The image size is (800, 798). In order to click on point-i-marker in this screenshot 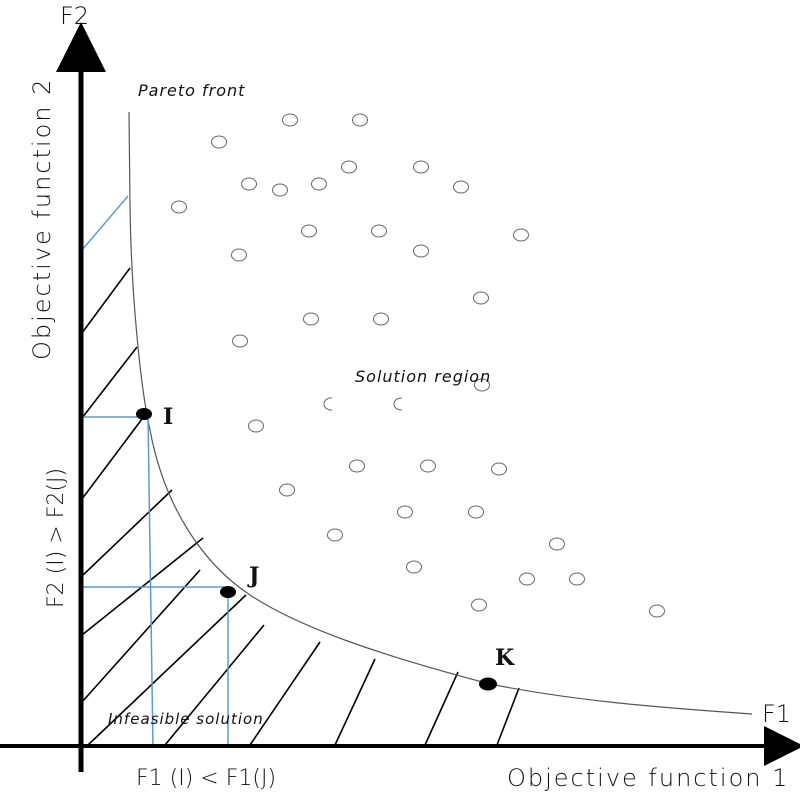, I will do `click(144, 414)`.